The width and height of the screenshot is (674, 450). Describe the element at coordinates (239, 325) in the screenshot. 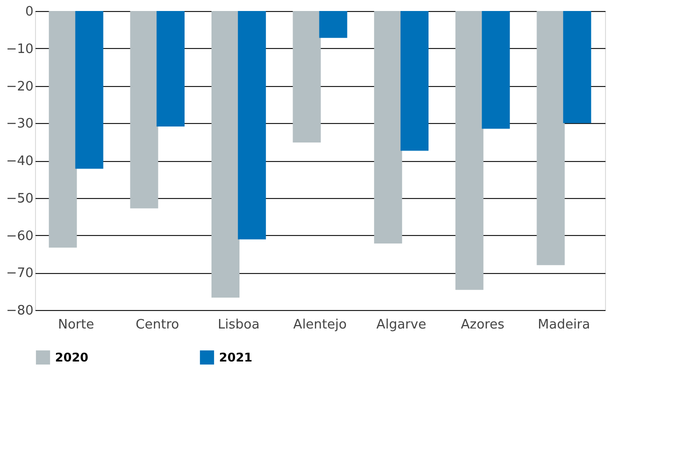

I see `x-tick-label: Lisboa` at that location.